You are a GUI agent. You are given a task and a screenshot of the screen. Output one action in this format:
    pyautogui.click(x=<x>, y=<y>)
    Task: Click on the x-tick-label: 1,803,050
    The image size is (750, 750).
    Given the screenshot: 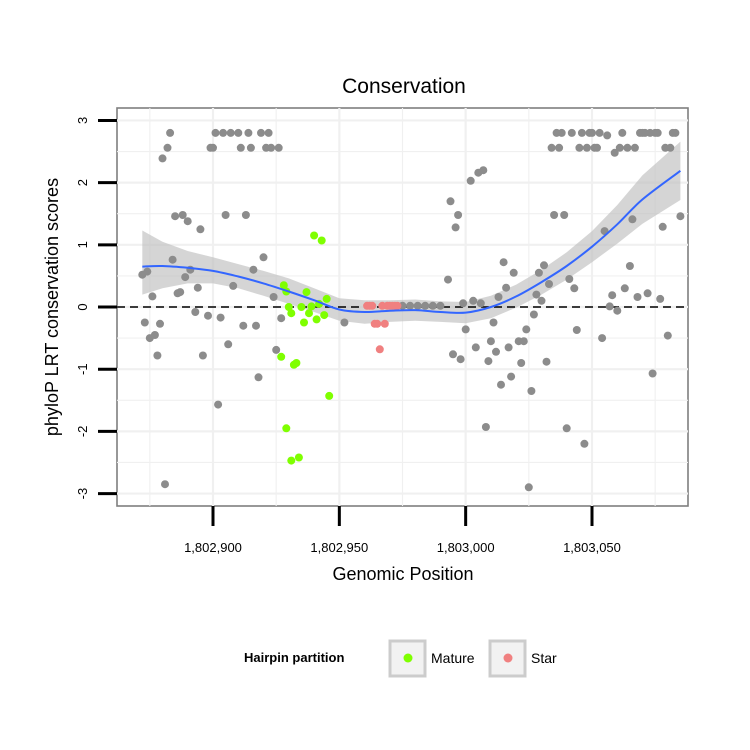 What is the action you would take?
    pyautogui.click(x=592, y=547)
    